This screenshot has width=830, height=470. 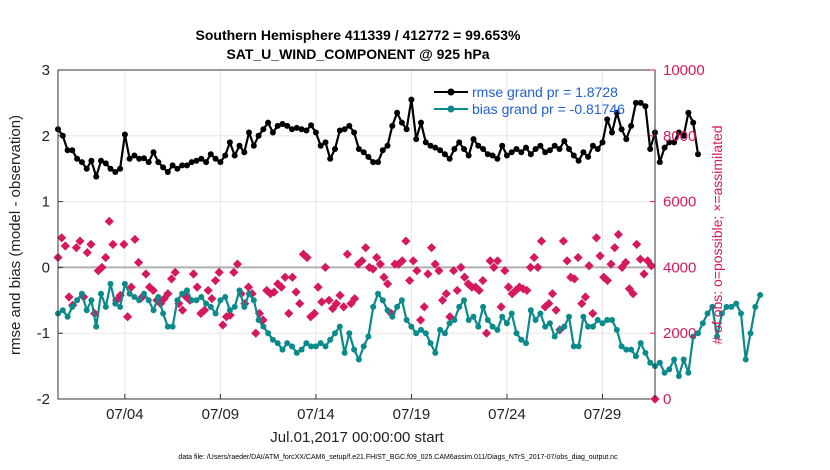 What do you see at coordinates (43, 333) in the screenshot?
I see `y-tick-label: -1` at bounding box center [43, 333].